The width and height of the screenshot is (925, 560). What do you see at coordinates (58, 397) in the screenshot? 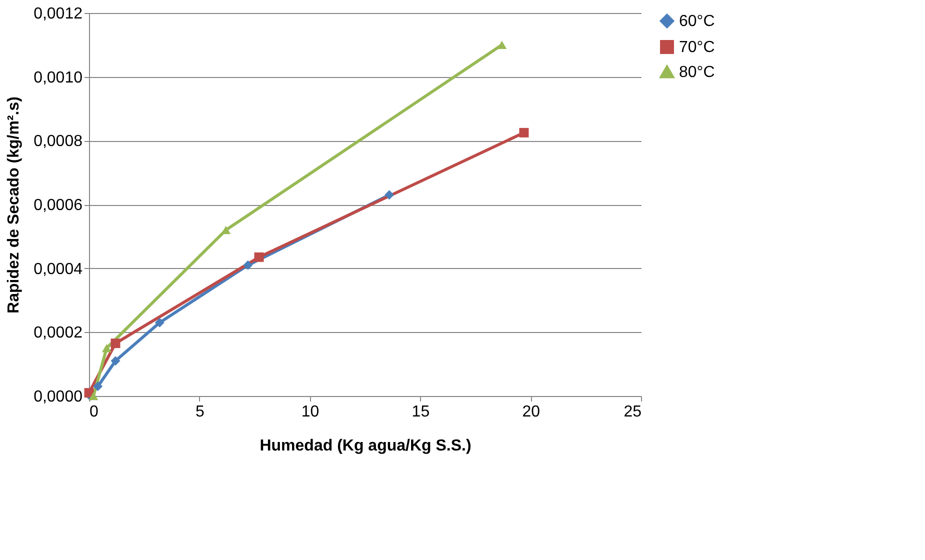
I see `y-tick-label: 0,0000` at bounding box center [58, 397].